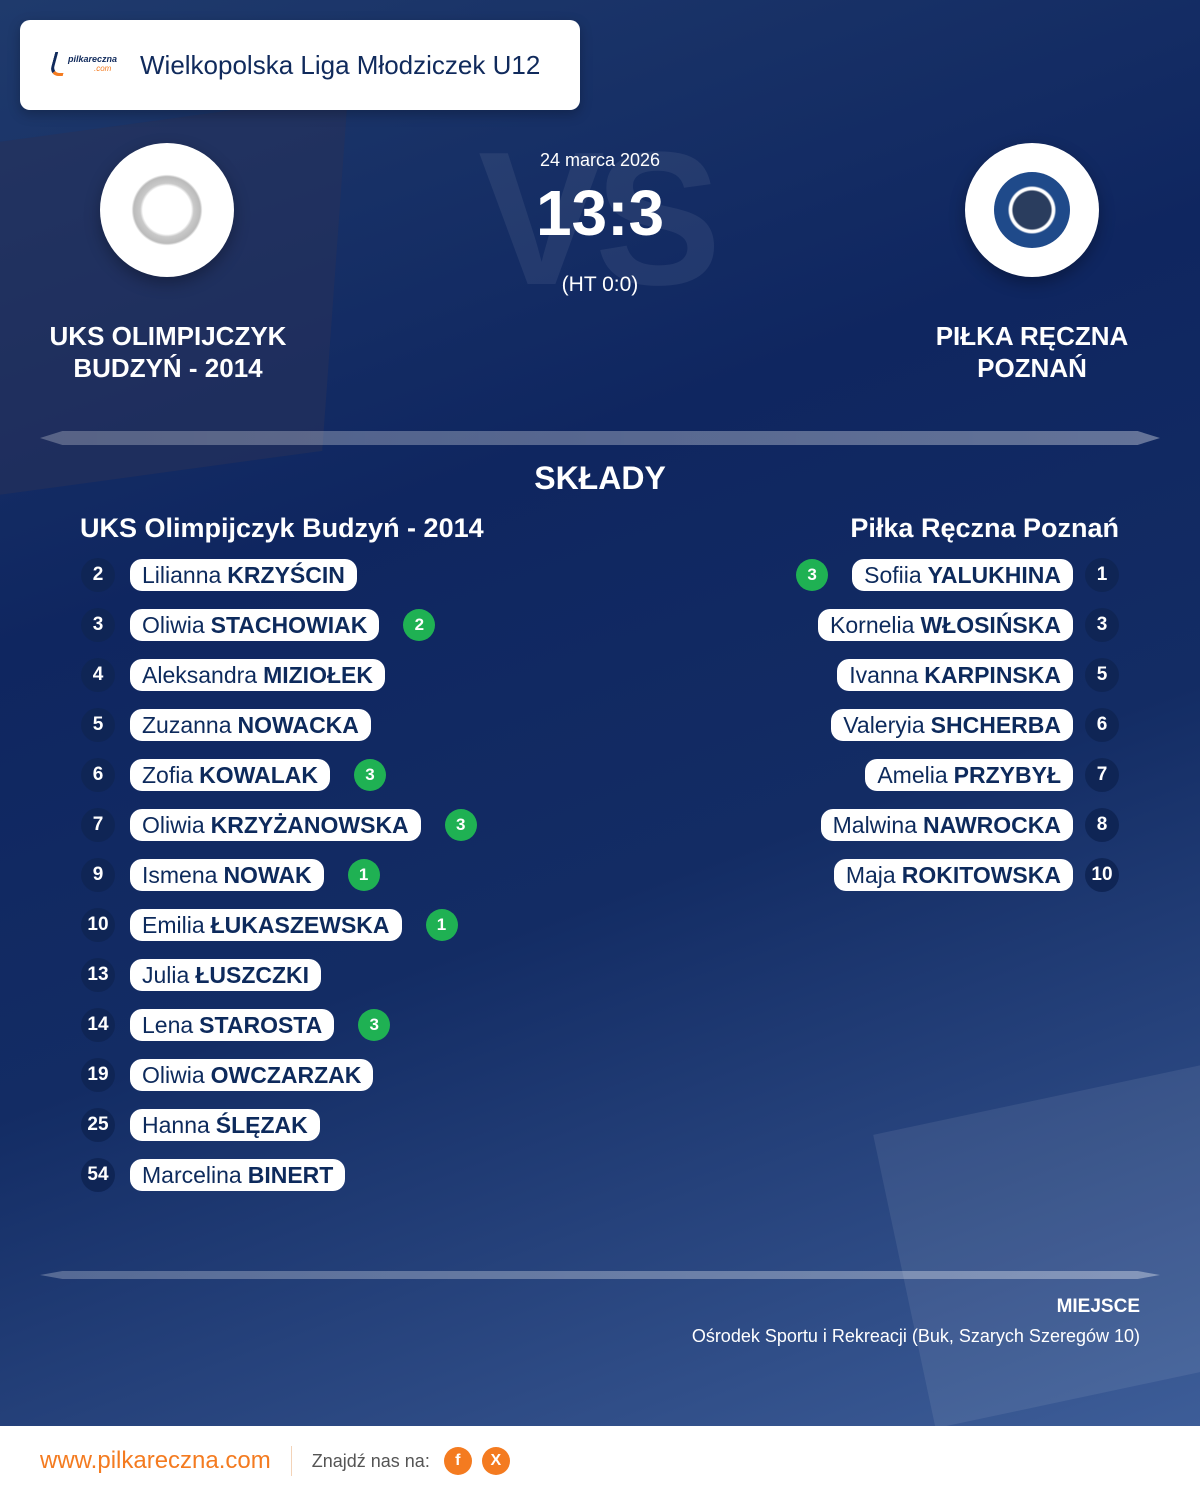 The width and height of the screenshot is (1200, 1496). What do you see at coordinates (290, 1174) in the screenshot?
I see `player-last-name: BINERT` at bounding box center [290, 1174].